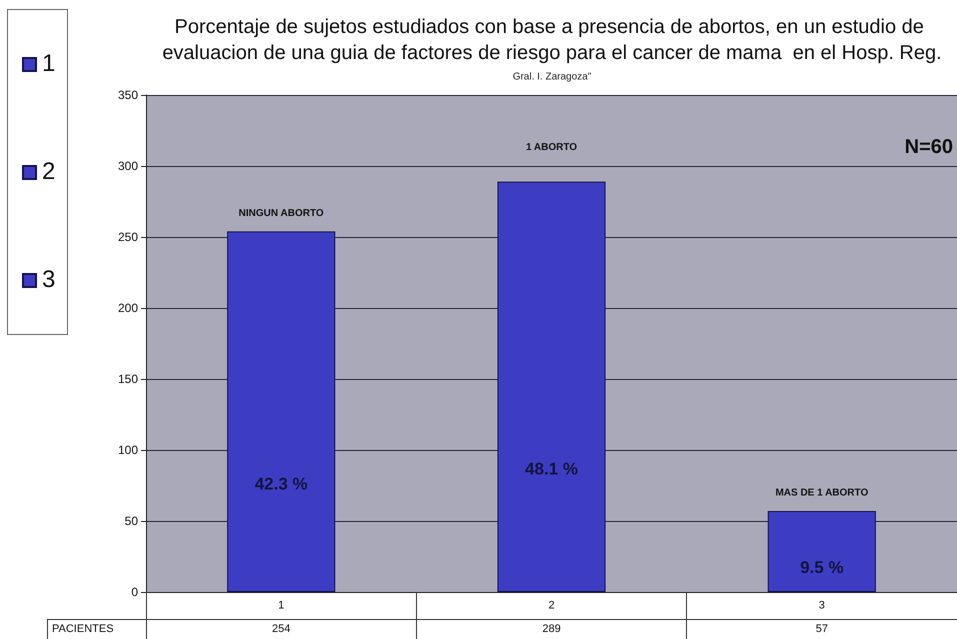 The image size is (957, 639). Describe the element at coordinates (821, 606) in the screenshot. I see `x-tick-label: 3` at that location.